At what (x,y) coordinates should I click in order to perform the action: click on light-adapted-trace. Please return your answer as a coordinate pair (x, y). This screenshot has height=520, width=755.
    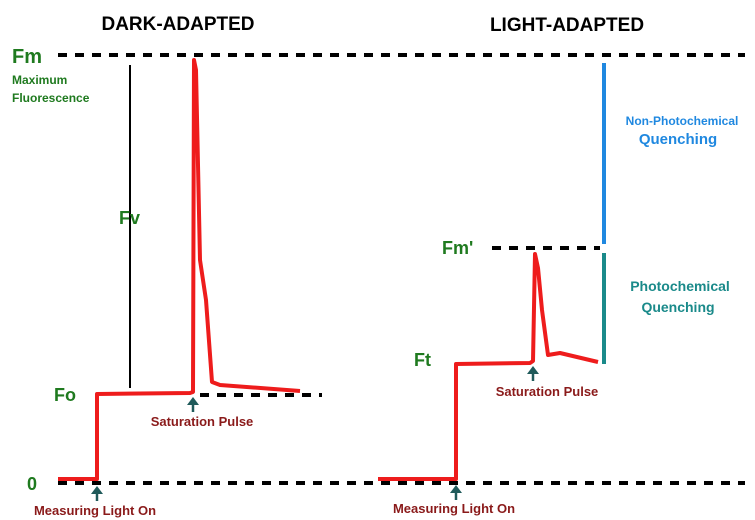
    Looking at the image, I should click on (488, 366).